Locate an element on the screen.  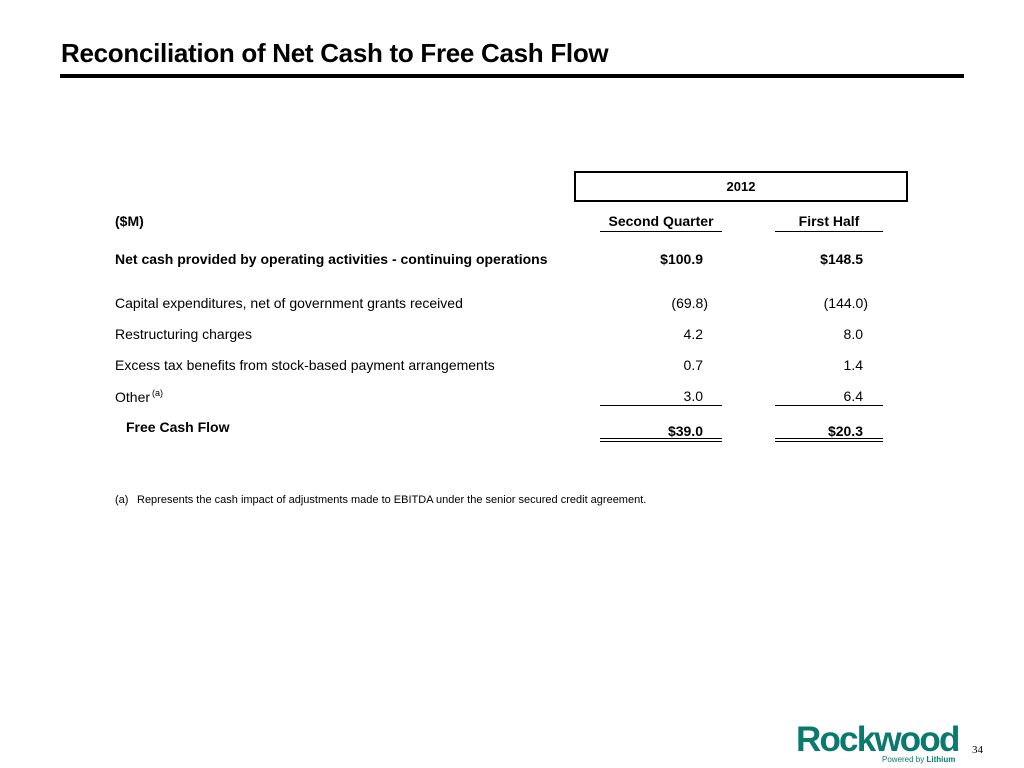
value-other-second-quarter: 3.0 is located at coordinates (693, 396).